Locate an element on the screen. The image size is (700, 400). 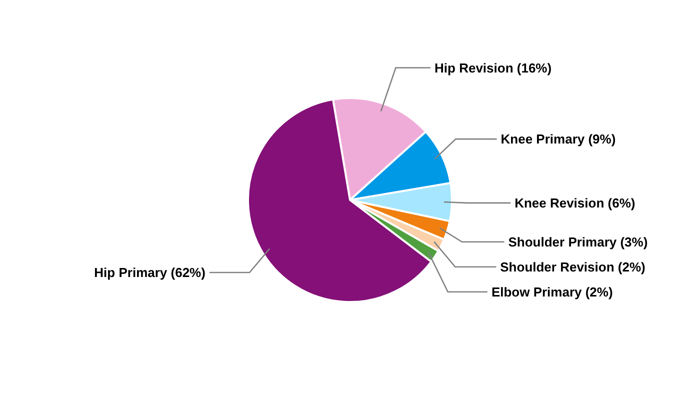
slice-label: Knee Primary (9%) is located at coordinates (558, 139).